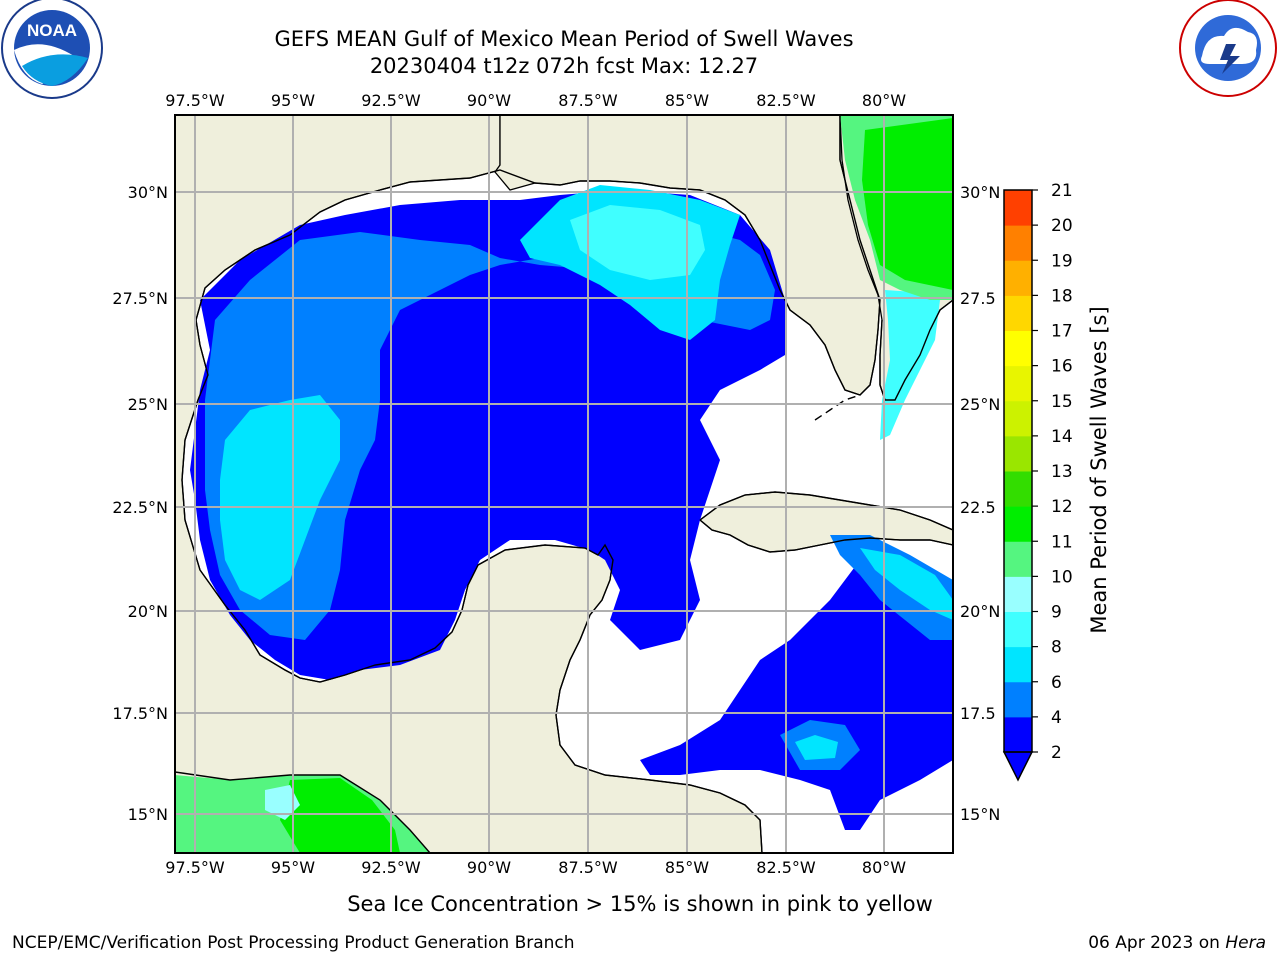 This screenshot has height=960, width=1280. Describe the element at coordinates (195, 867) in the screenshot. I see `lon-tick-bottom: 97.5°W` at that location.